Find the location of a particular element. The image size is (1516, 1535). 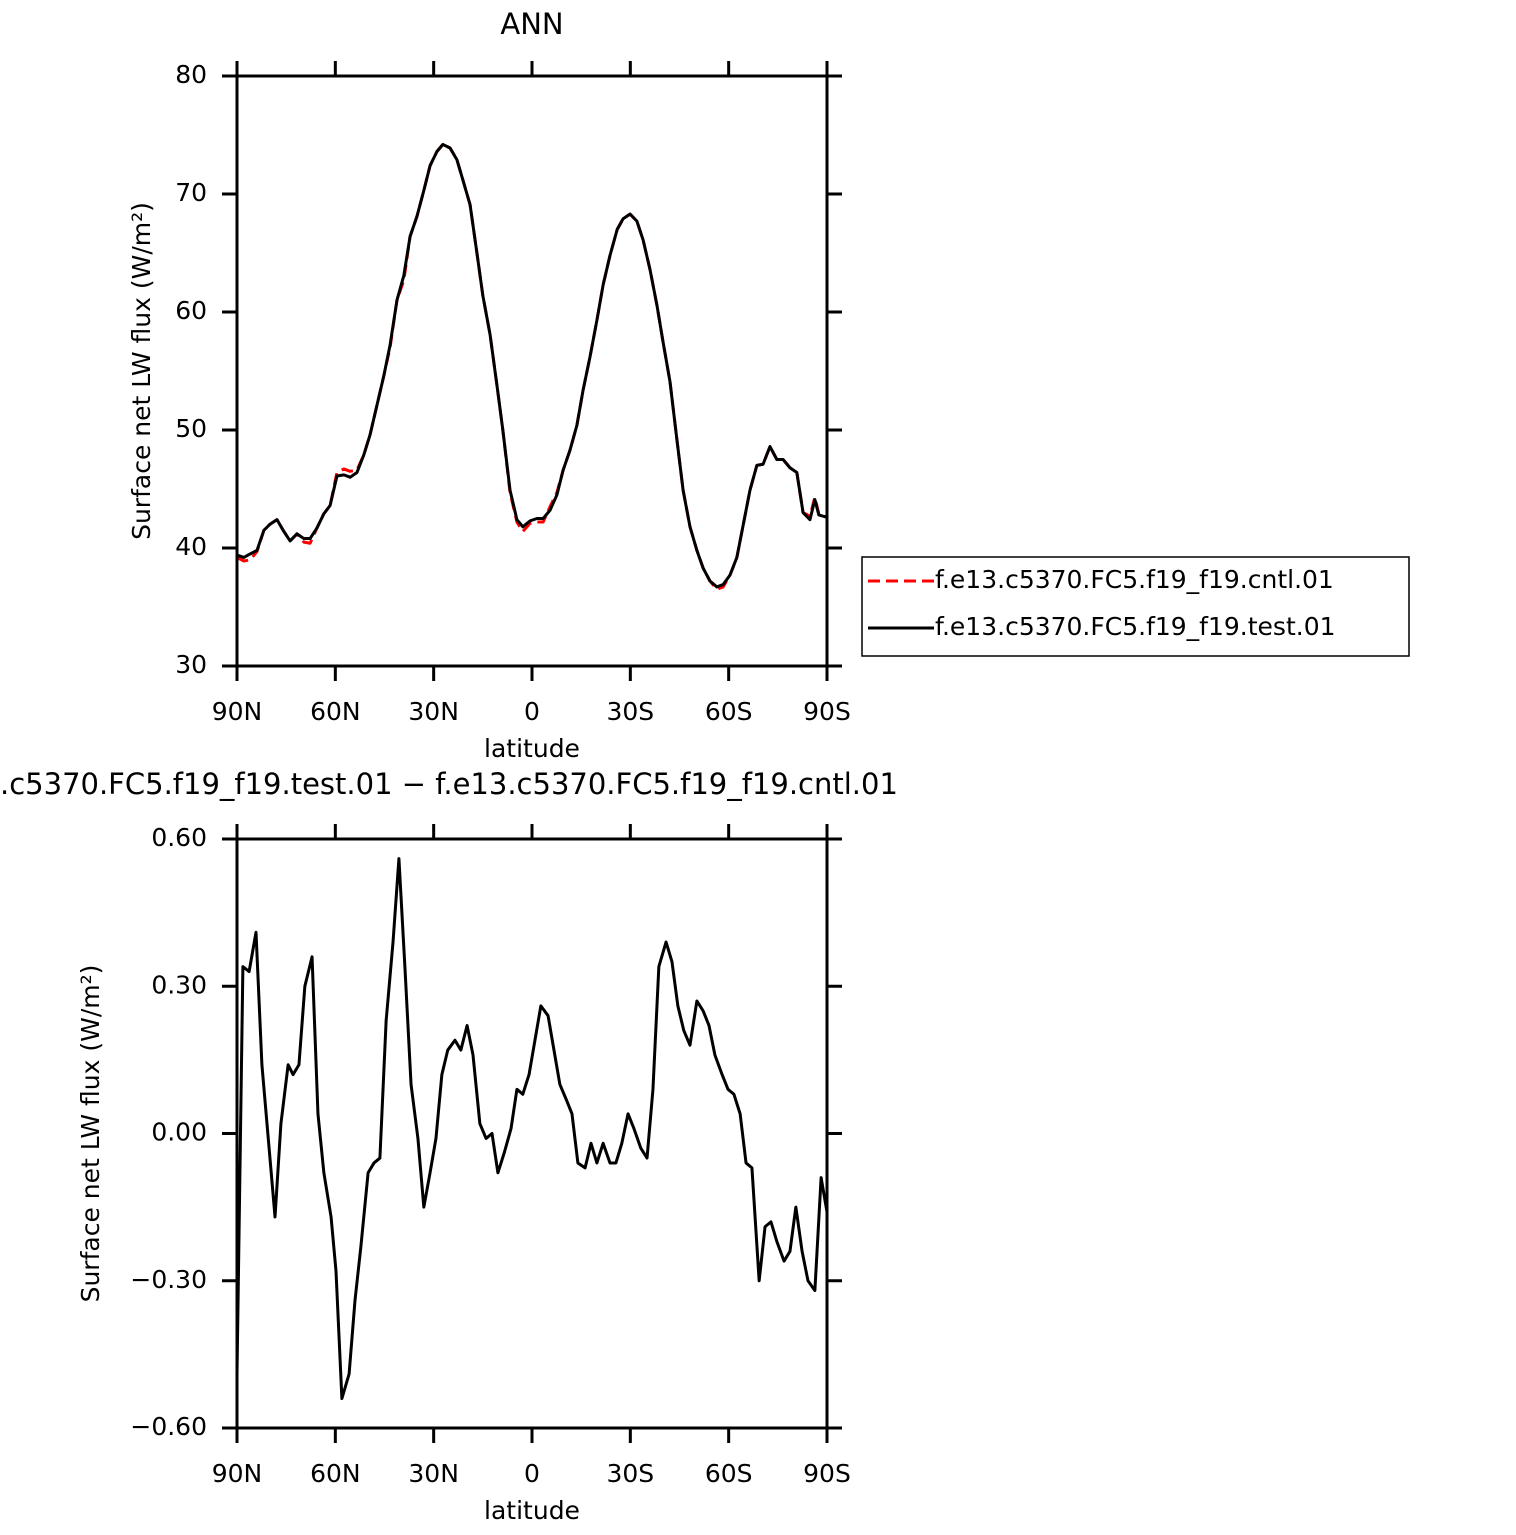

legend-label: f.e13.c5370.FC5.f19_f19.cntl.01 is located at coordinates (1134, 579).